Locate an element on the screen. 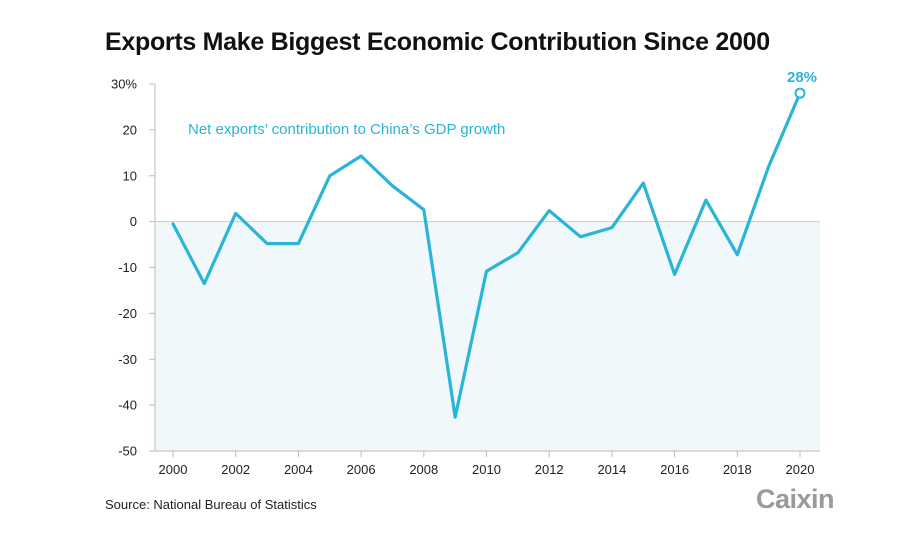 Image resolution: width=904 pixels, height=553 pixels. y-tick-label: -10 is located at coordinates (127, 267).